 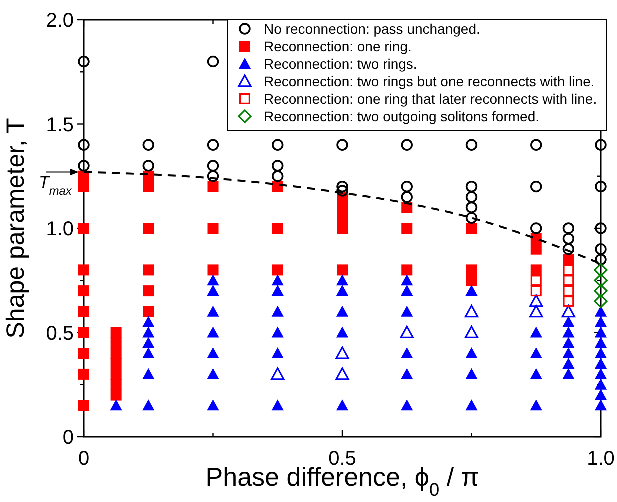 I want to click on legend-label: Reconnection: two rings but one reconnects with line., so click(x=429, y=82).